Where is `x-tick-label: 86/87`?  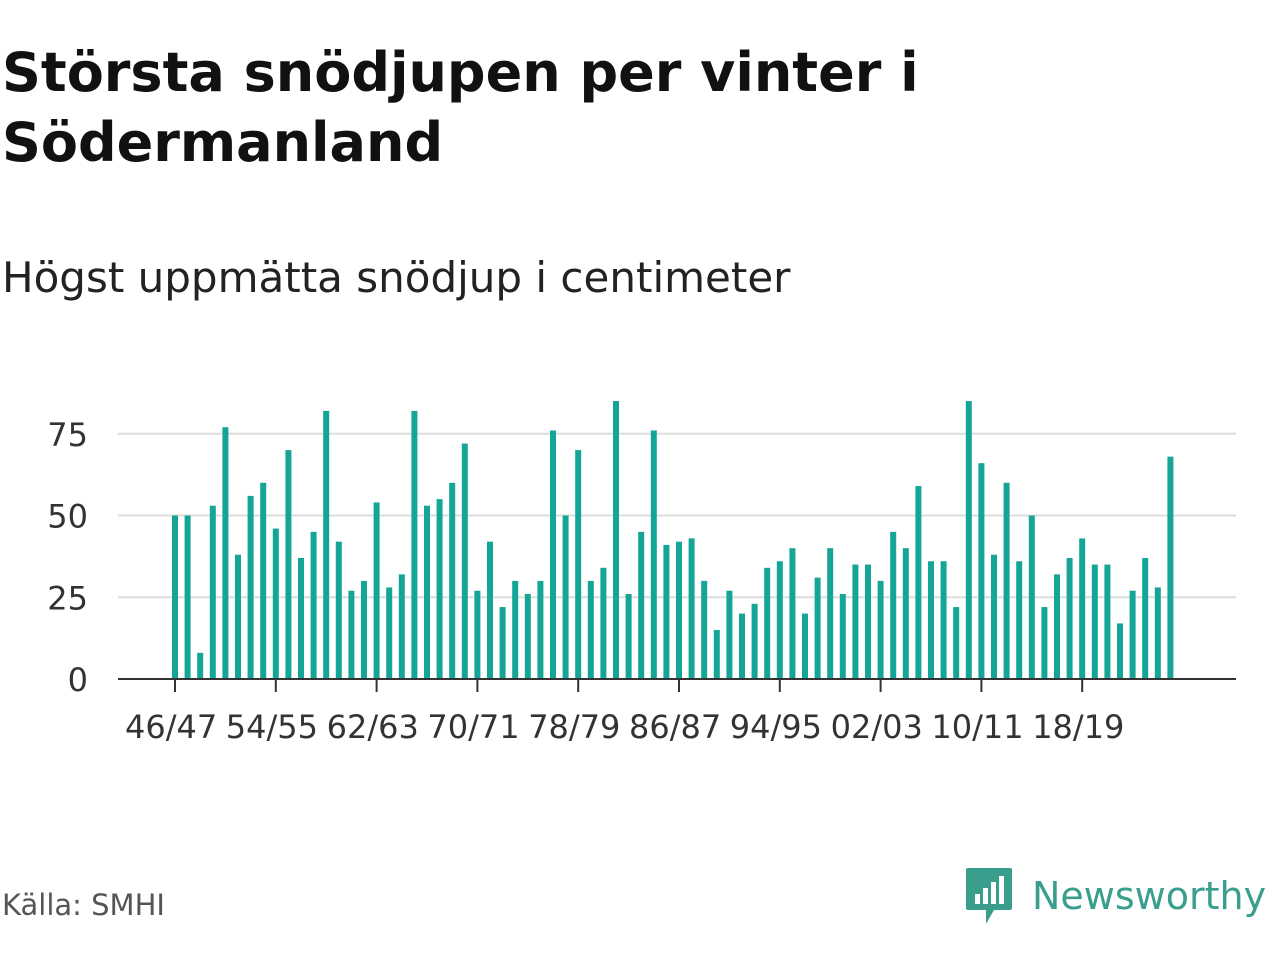 x-tick-label: 86/87 is located at coordinates (675, 727).